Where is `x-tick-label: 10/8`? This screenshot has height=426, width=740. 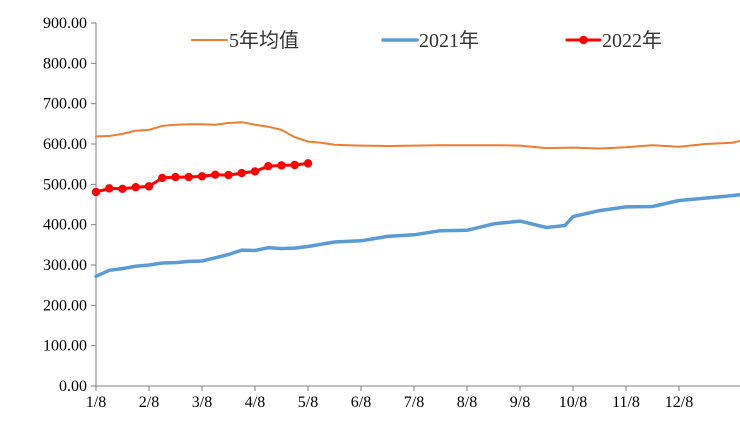
x-tick-label: 10/8 is located at coordinates (573, 402).